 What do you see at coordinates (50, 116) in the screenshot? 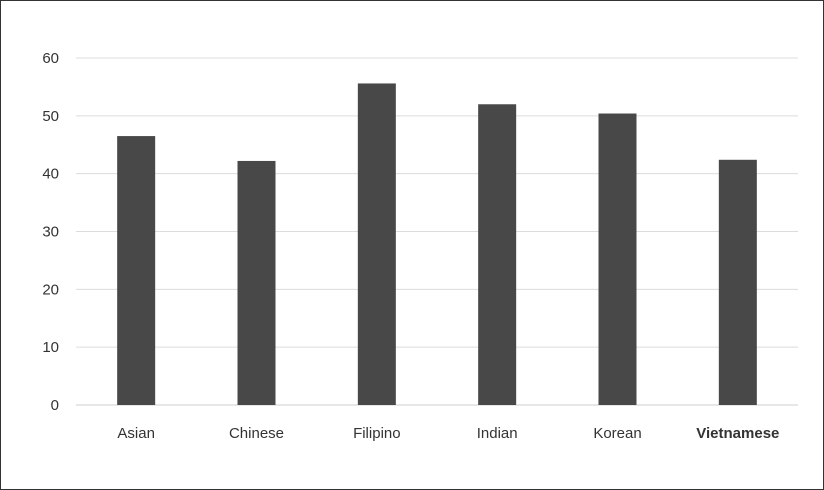
I see `y-tick-label: 50` at bounding box center [50, 116].